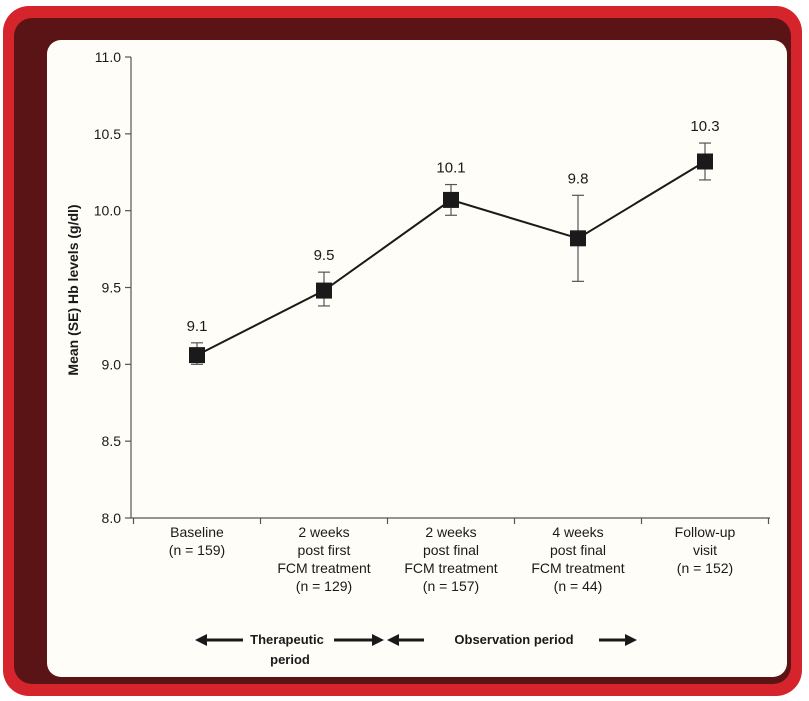 This screenshot has width=809, height=701. I want to click on data-label: 10.1, so click(450, 168).